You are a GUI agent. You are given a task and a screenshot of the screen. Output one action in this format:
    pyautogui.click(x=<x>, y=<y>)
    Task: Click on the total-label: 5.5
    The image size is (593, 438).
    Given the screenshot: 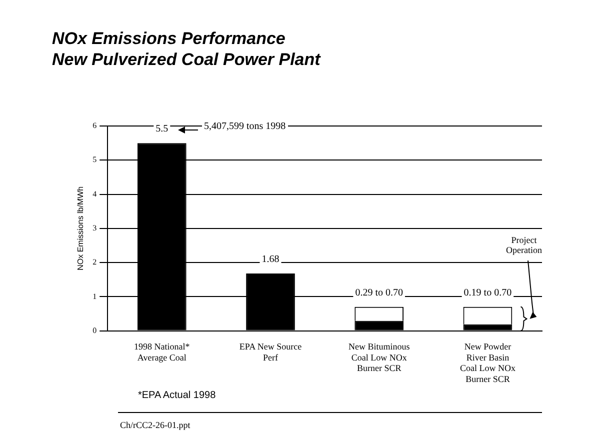 What is the action you would take?
    pyautogui.click(x=162, y=129)
    